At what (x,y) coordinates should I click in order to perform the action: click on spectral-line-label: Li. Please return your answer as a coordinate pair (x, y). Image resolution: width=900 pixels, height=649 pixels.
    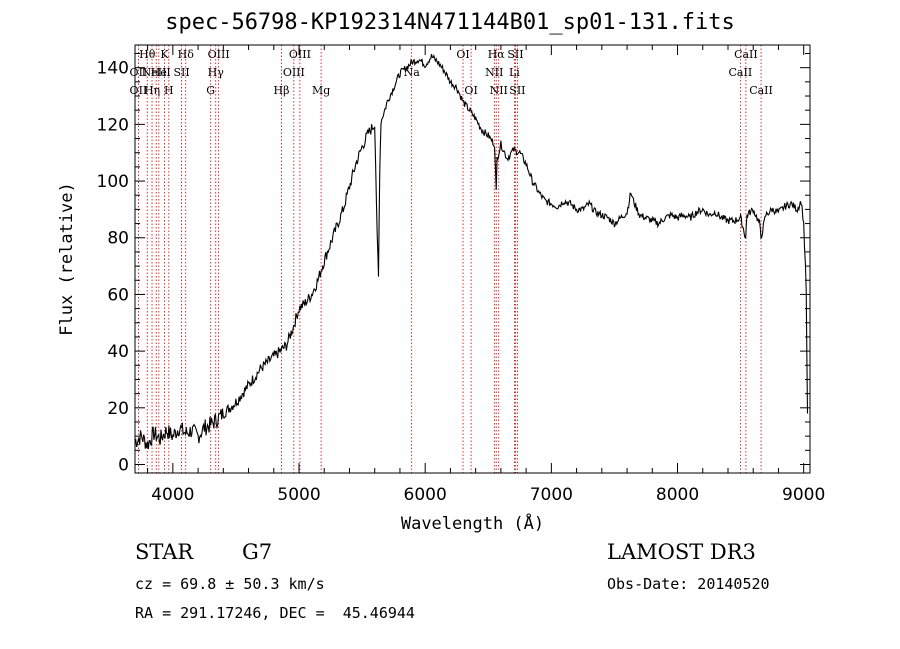
    Looking at the image, I should click on (514, 72).